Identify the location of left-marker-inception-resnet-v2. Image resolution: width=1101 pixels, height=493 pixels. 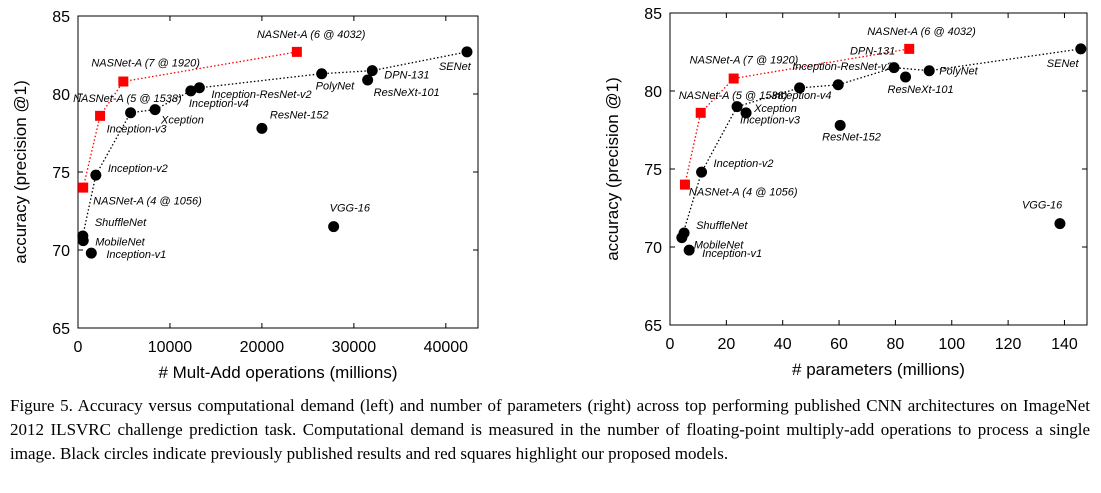
(199, 88).